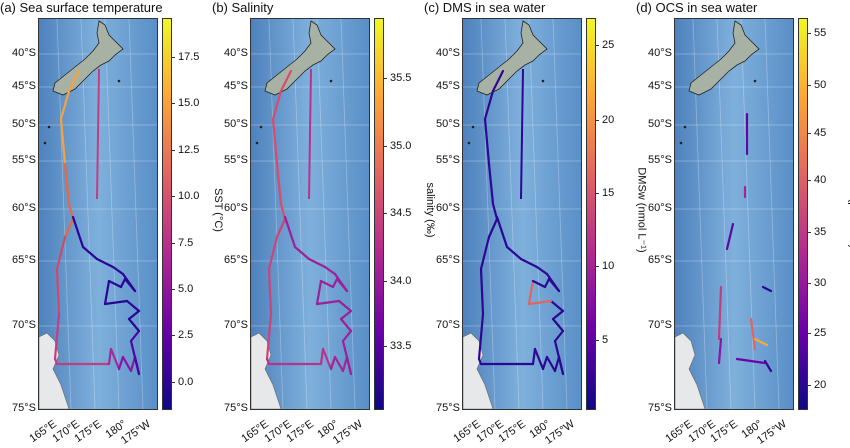  Describe the element at coordinates (820, 180) in the screenshot. I see `colorbar-tick-label: 40` at that location.